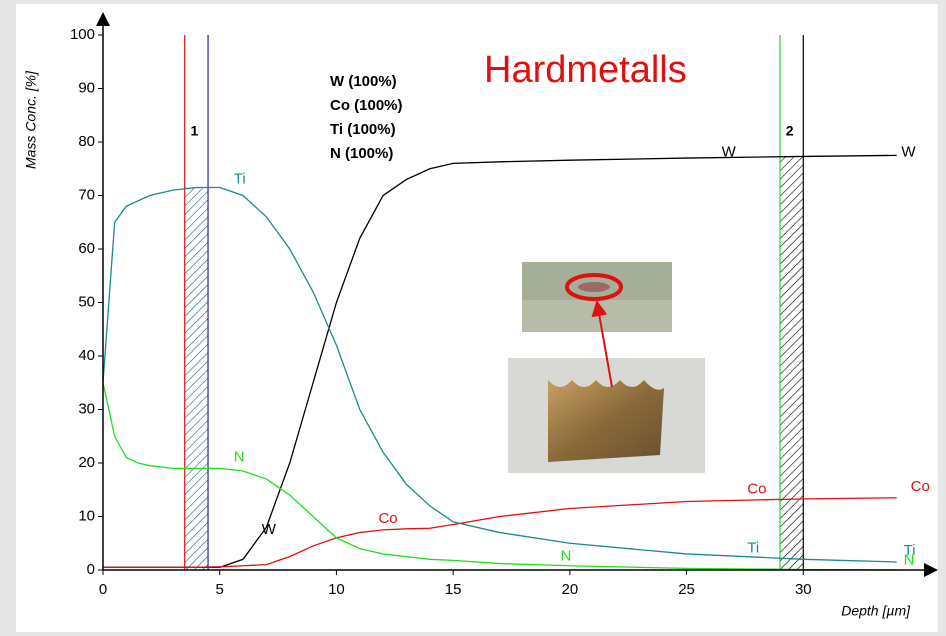 The width and height of the screenshot is (946, 636). I want to click on y-tick-label: 80, so click(86, 141).